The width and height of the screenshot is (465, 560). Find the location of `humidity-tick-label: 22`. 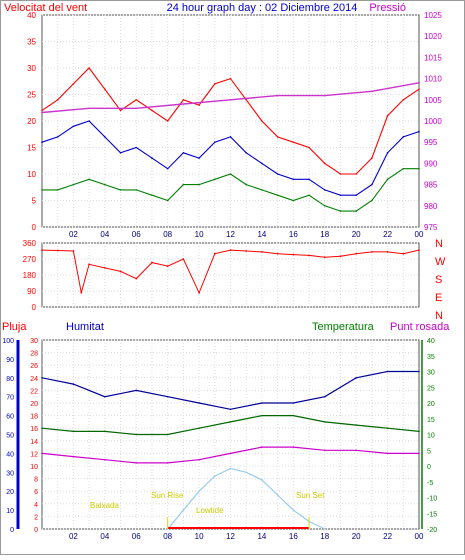

humidity-tick-label: 22 is located at coordinates (34, 391).